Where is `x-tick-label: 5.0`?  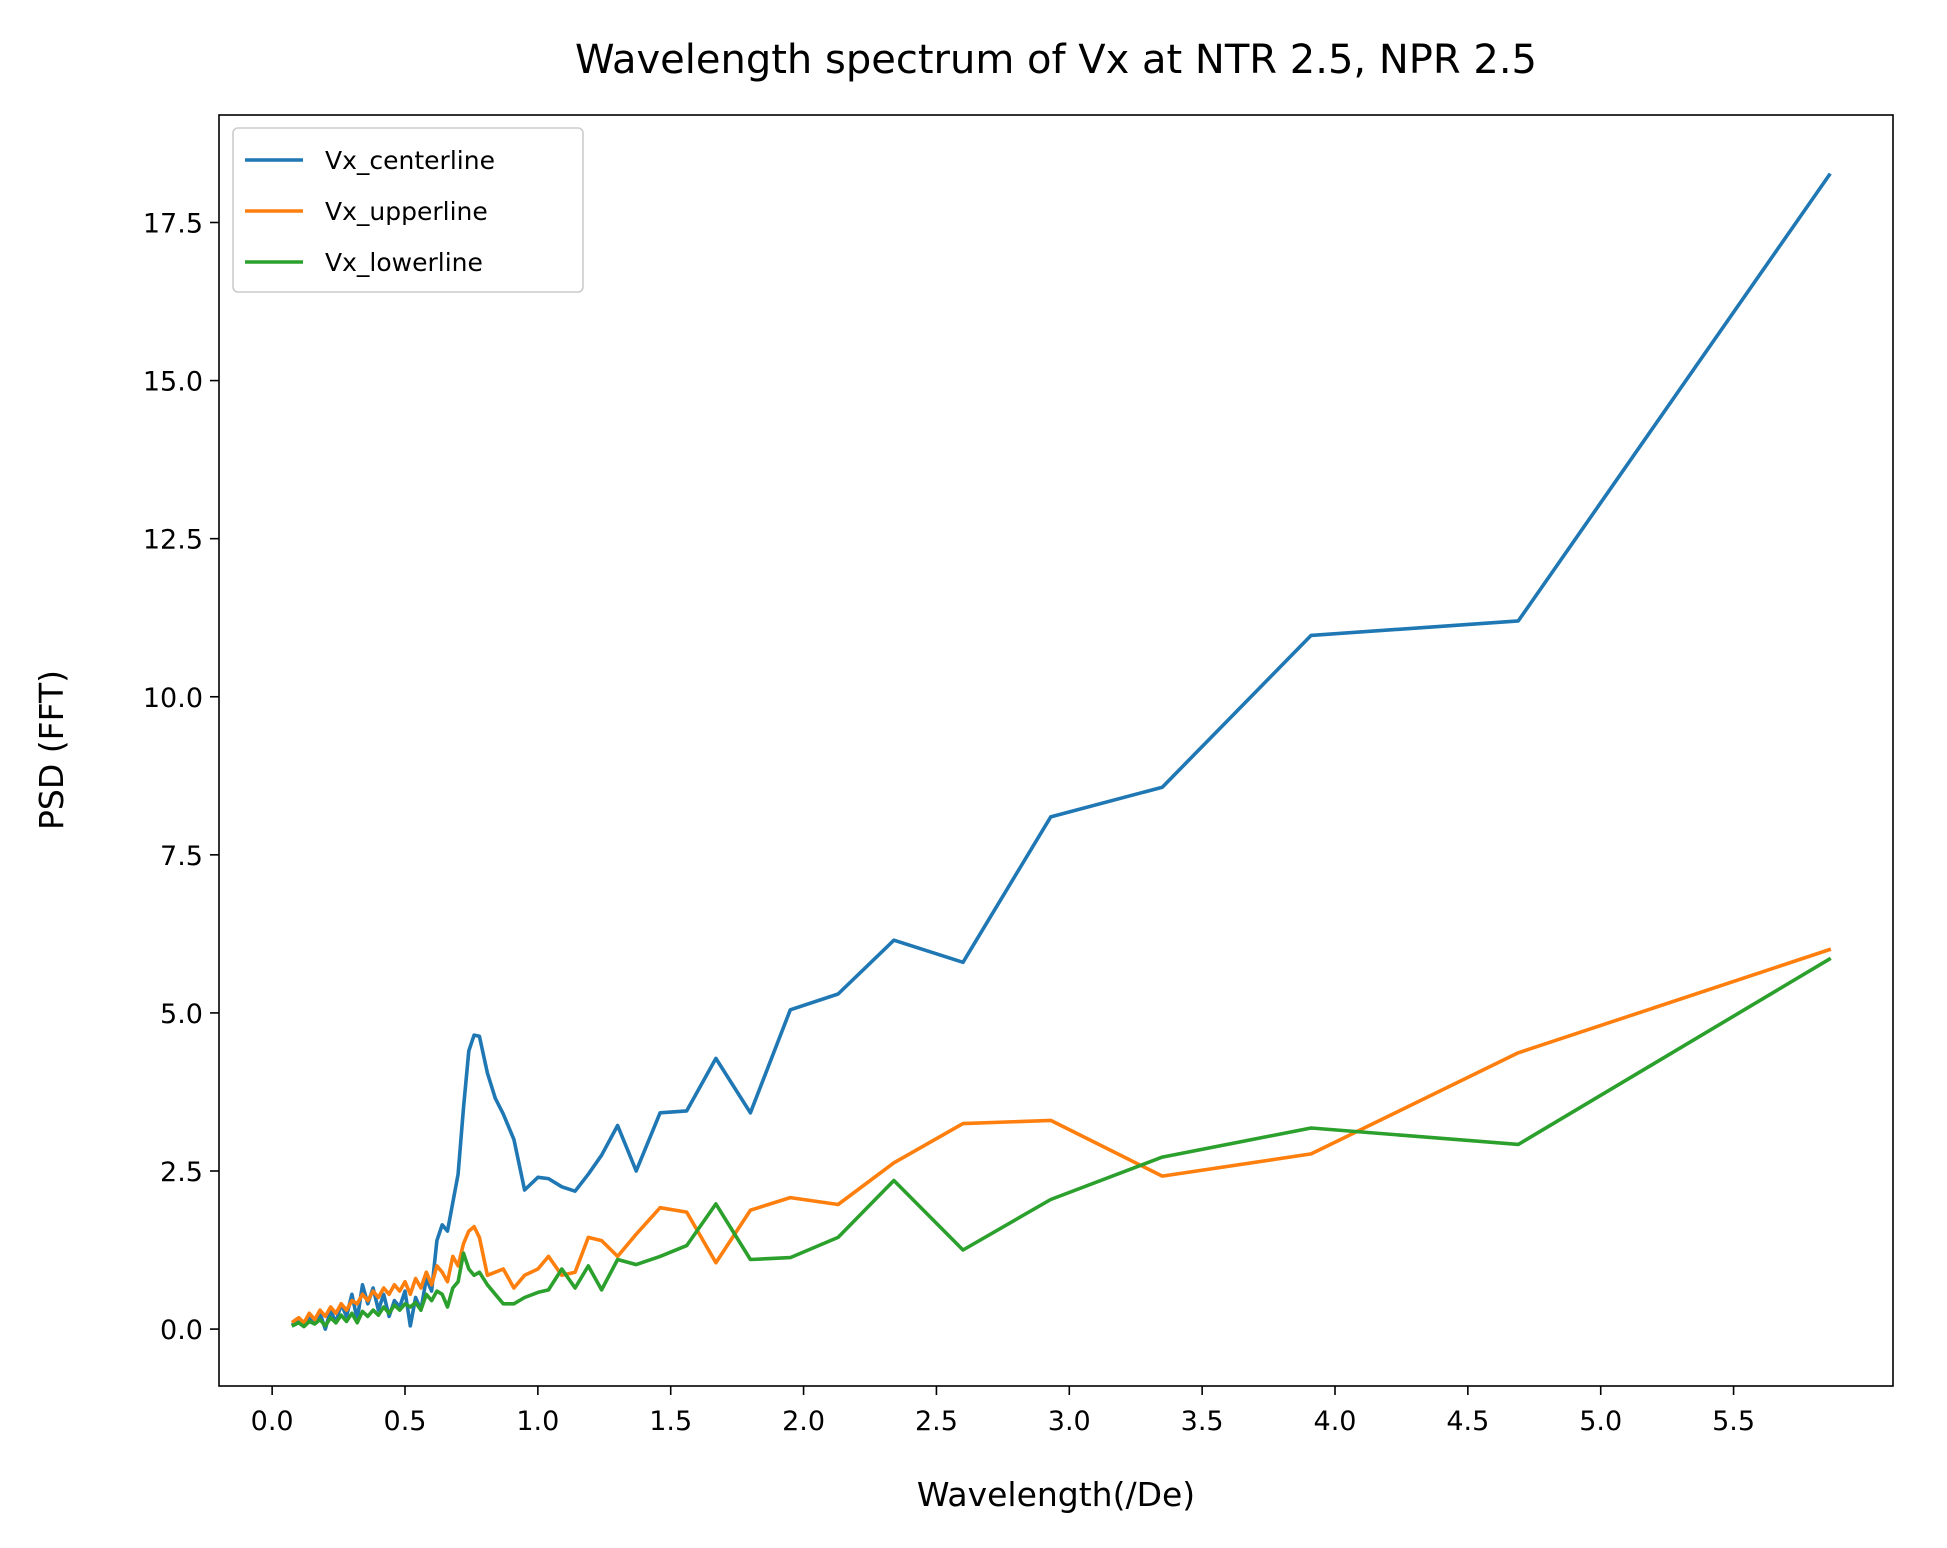 x-tick-label: 5.0 is located at coordinates (1600, 1421).